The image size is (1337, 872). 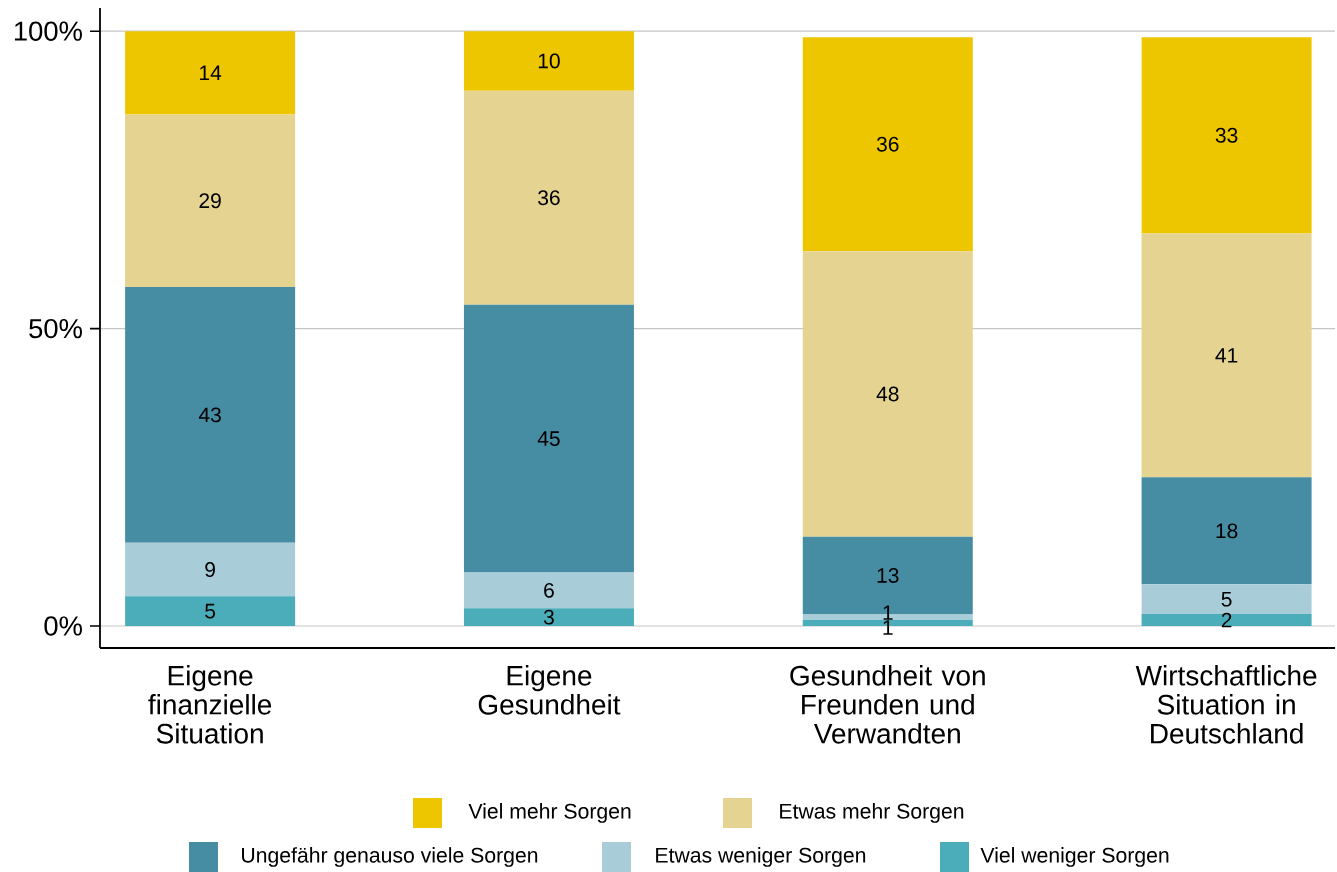 I want to click on data-label: 2, so click(x=1226, y=620).